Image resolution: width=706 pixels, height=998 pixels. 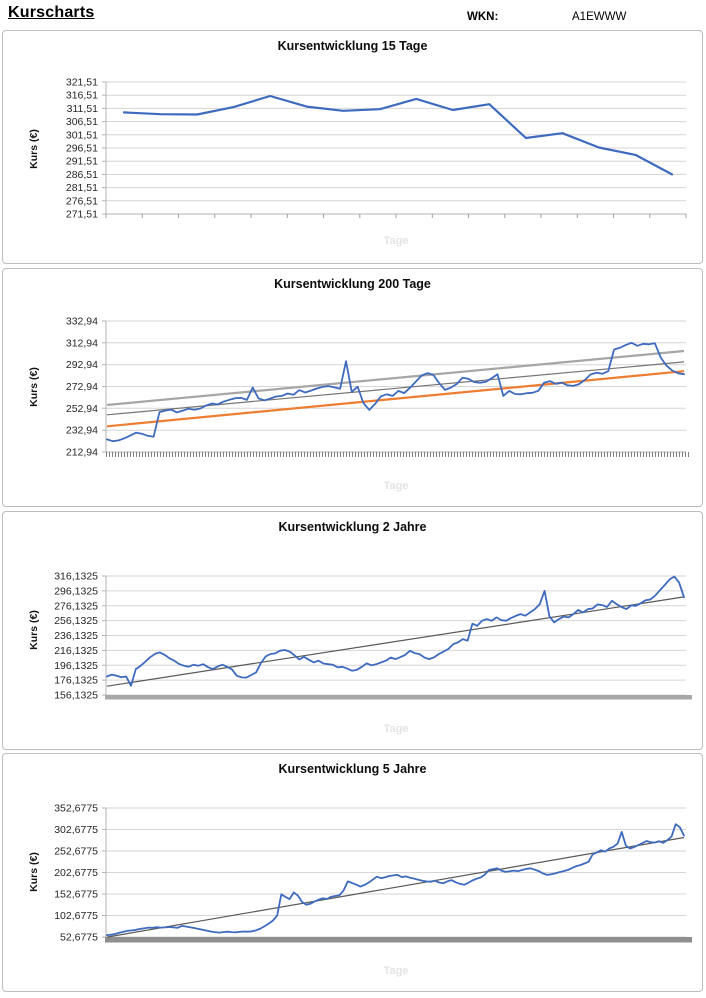 What do you see at coordinates (352, 769) in the screenshot?
I see `chart-title-5-jahre: Kursentwicklung 5 Jahre` at bounding box center [352, 769].